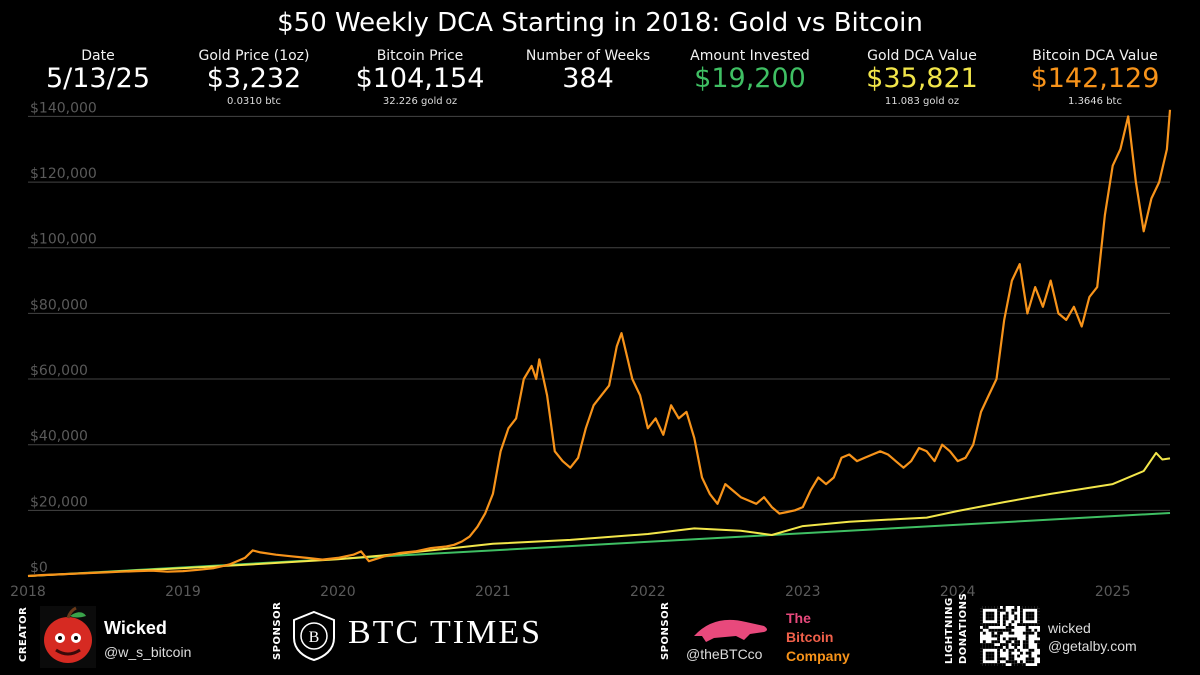  Describe the element at coordinates (493, 592) in the screenshot. I see `x-tick-label: 2021` at that location.